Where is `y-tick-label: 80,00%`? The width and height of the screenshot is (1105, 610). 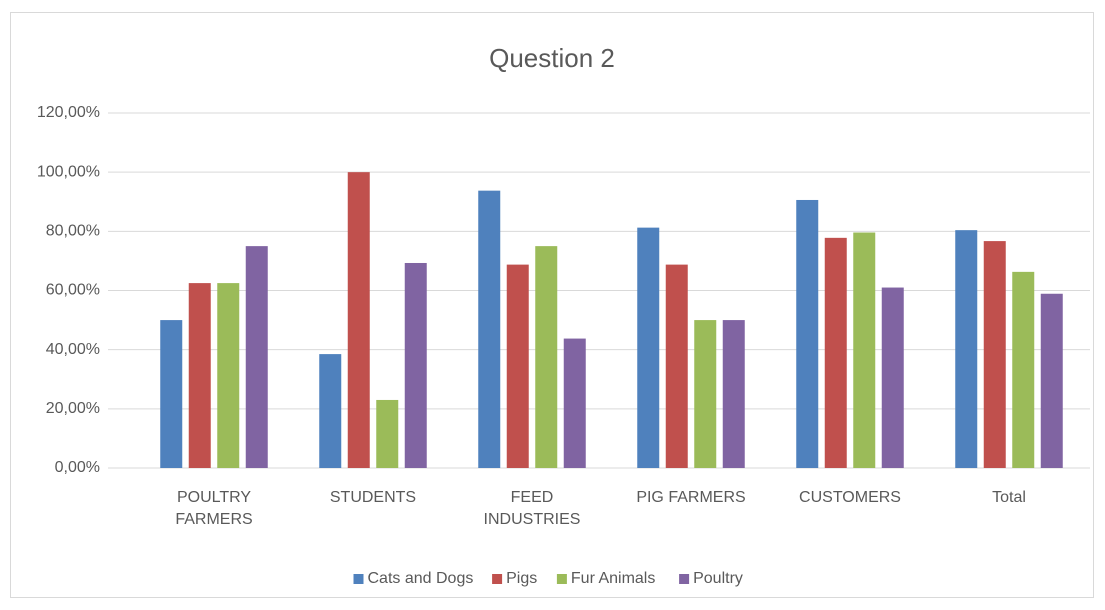
y-tick-label: 80,00% is located at coordinates (73, 231).